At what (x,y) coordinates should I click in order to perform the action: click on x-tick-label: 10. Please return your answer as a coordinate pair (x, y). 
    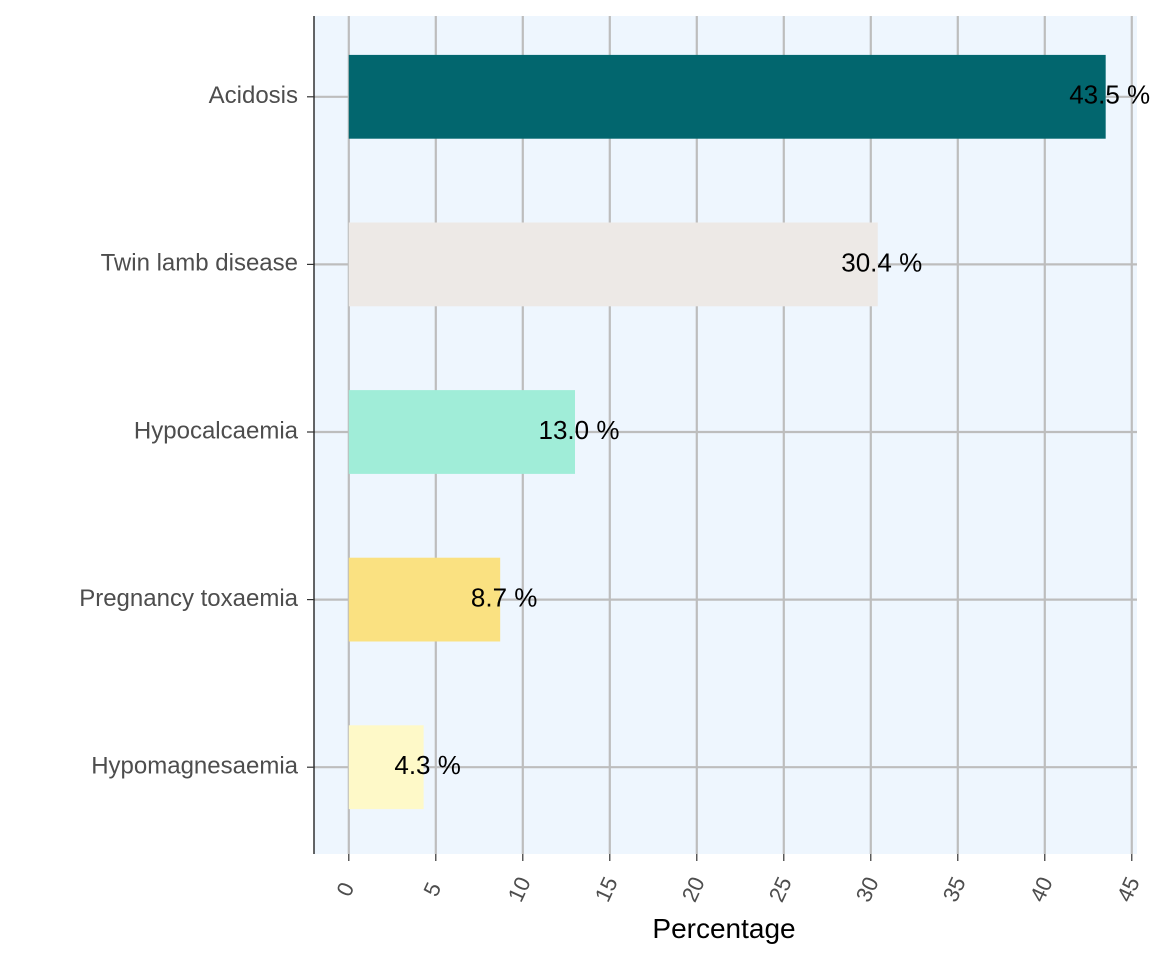
    Looking at the image, I should click on (519, 889).